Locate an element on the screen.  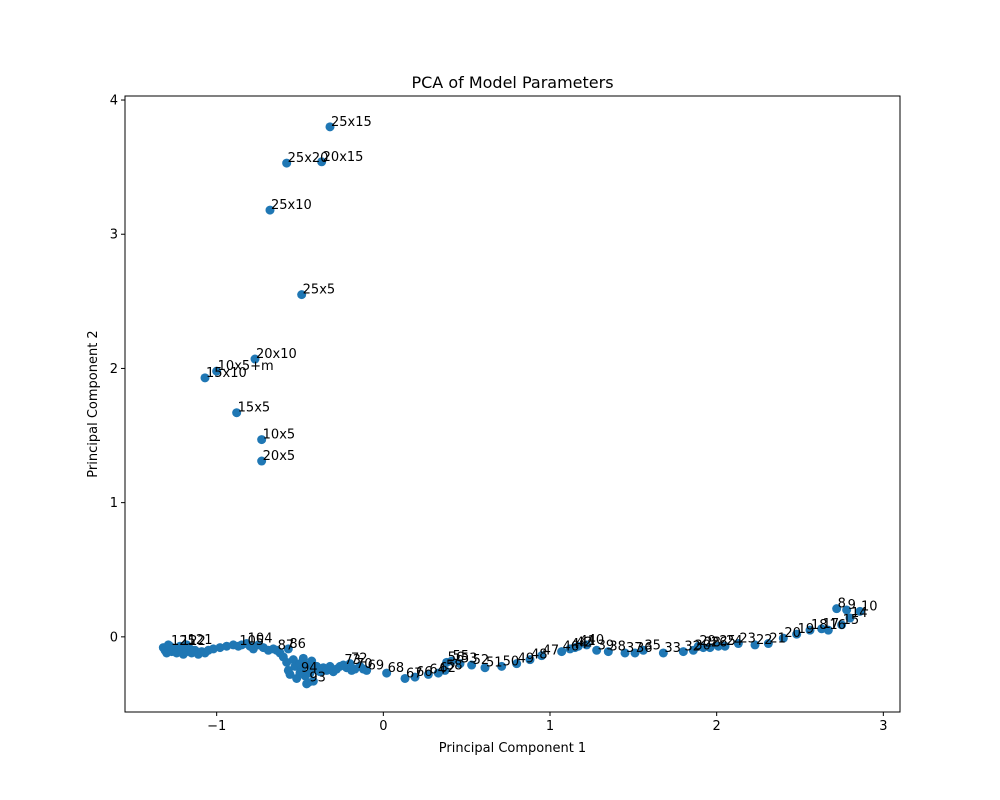
point-label: 10x5 is located at coordinates (279, 435).